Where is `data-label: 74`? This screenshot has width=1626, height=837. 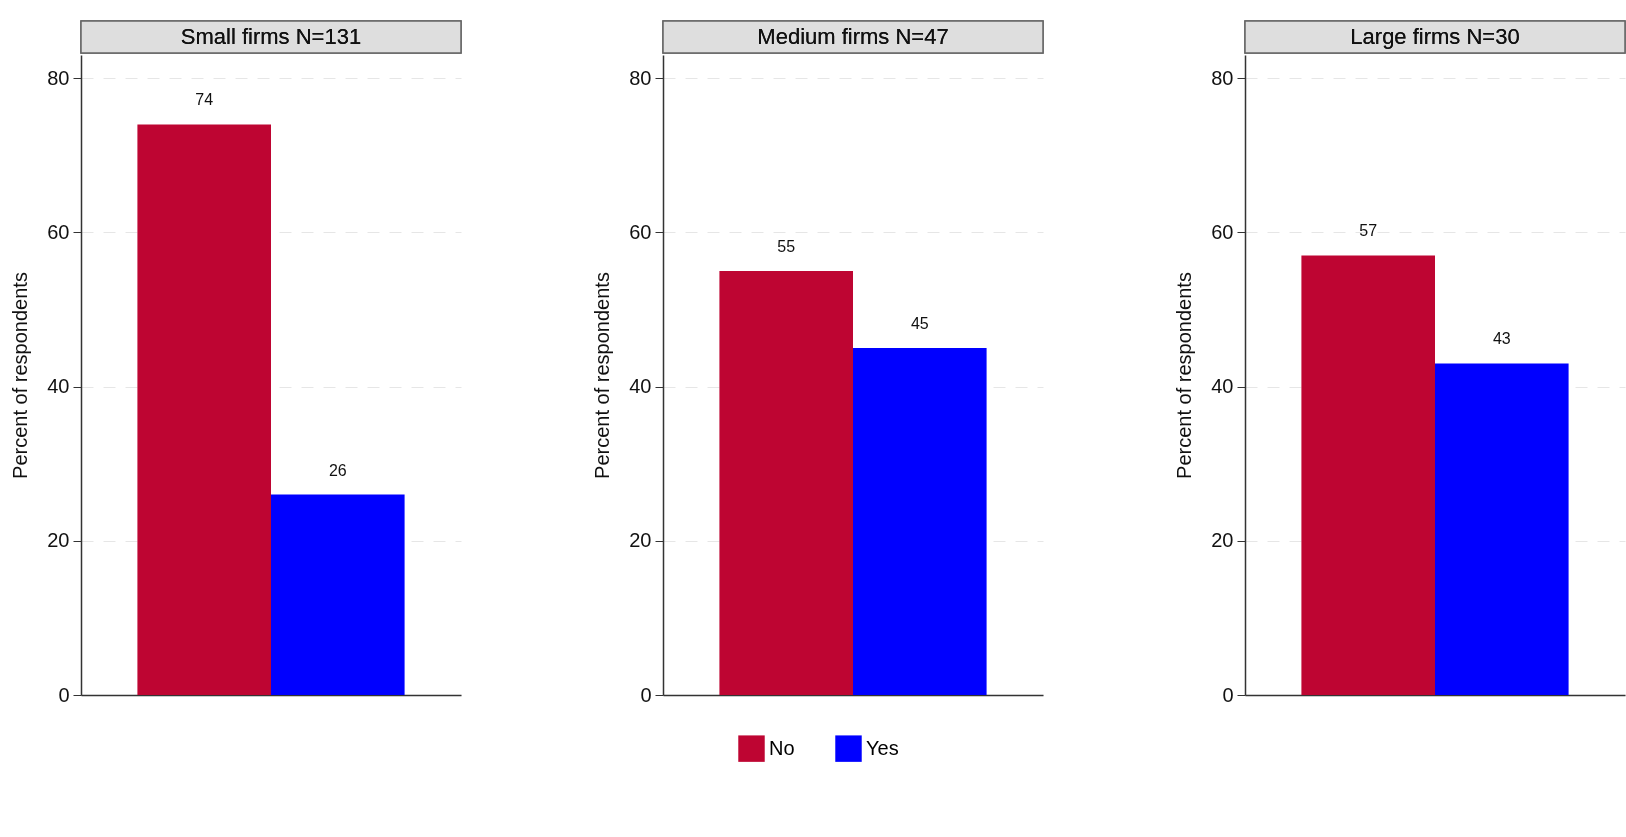 data-label: 74 is located at coordinates (204, 100).